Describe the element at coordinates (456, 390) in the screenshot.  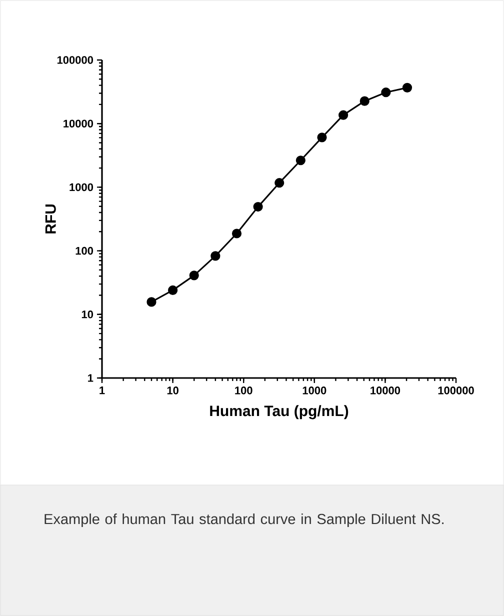
I see `x-tick-label: 100000` at that location.